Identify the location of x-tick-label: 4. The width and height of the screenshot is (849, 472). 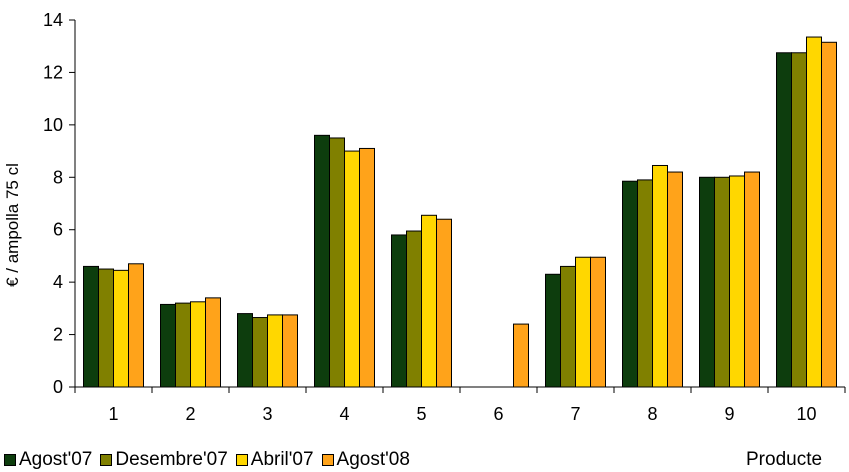
(344, 414).